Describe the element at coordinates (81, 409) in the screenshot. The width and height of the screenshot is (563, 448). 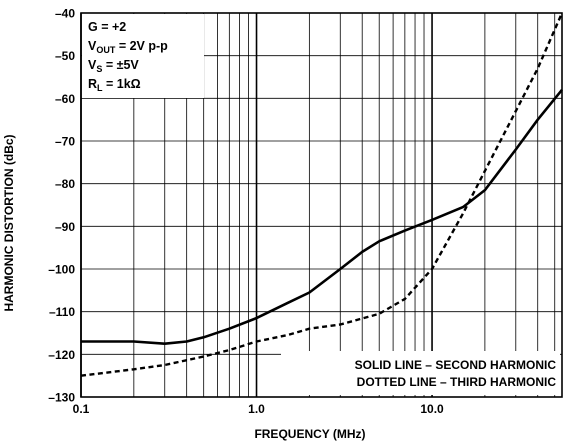
I see `x-tick-label: 0.1` at that location.